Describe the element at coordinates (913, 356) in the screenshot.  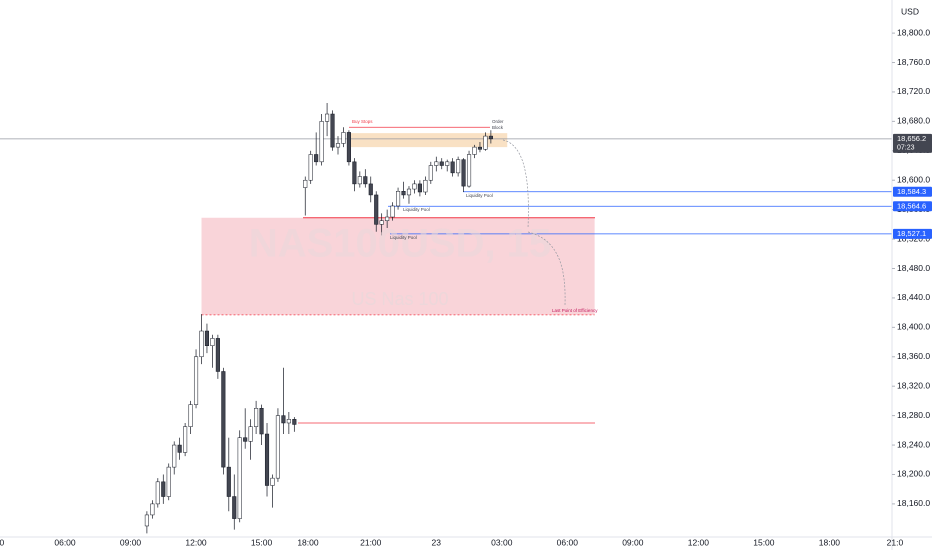
I see `y-tick-label: 18,360.0` at that location.